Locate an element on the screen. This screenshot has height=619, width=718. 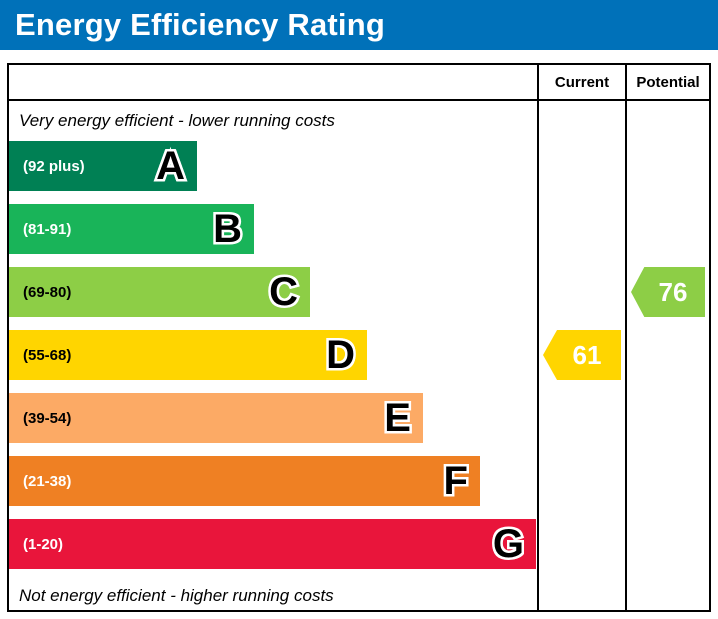
current-column: 61 is located at coordinates (581, 355).